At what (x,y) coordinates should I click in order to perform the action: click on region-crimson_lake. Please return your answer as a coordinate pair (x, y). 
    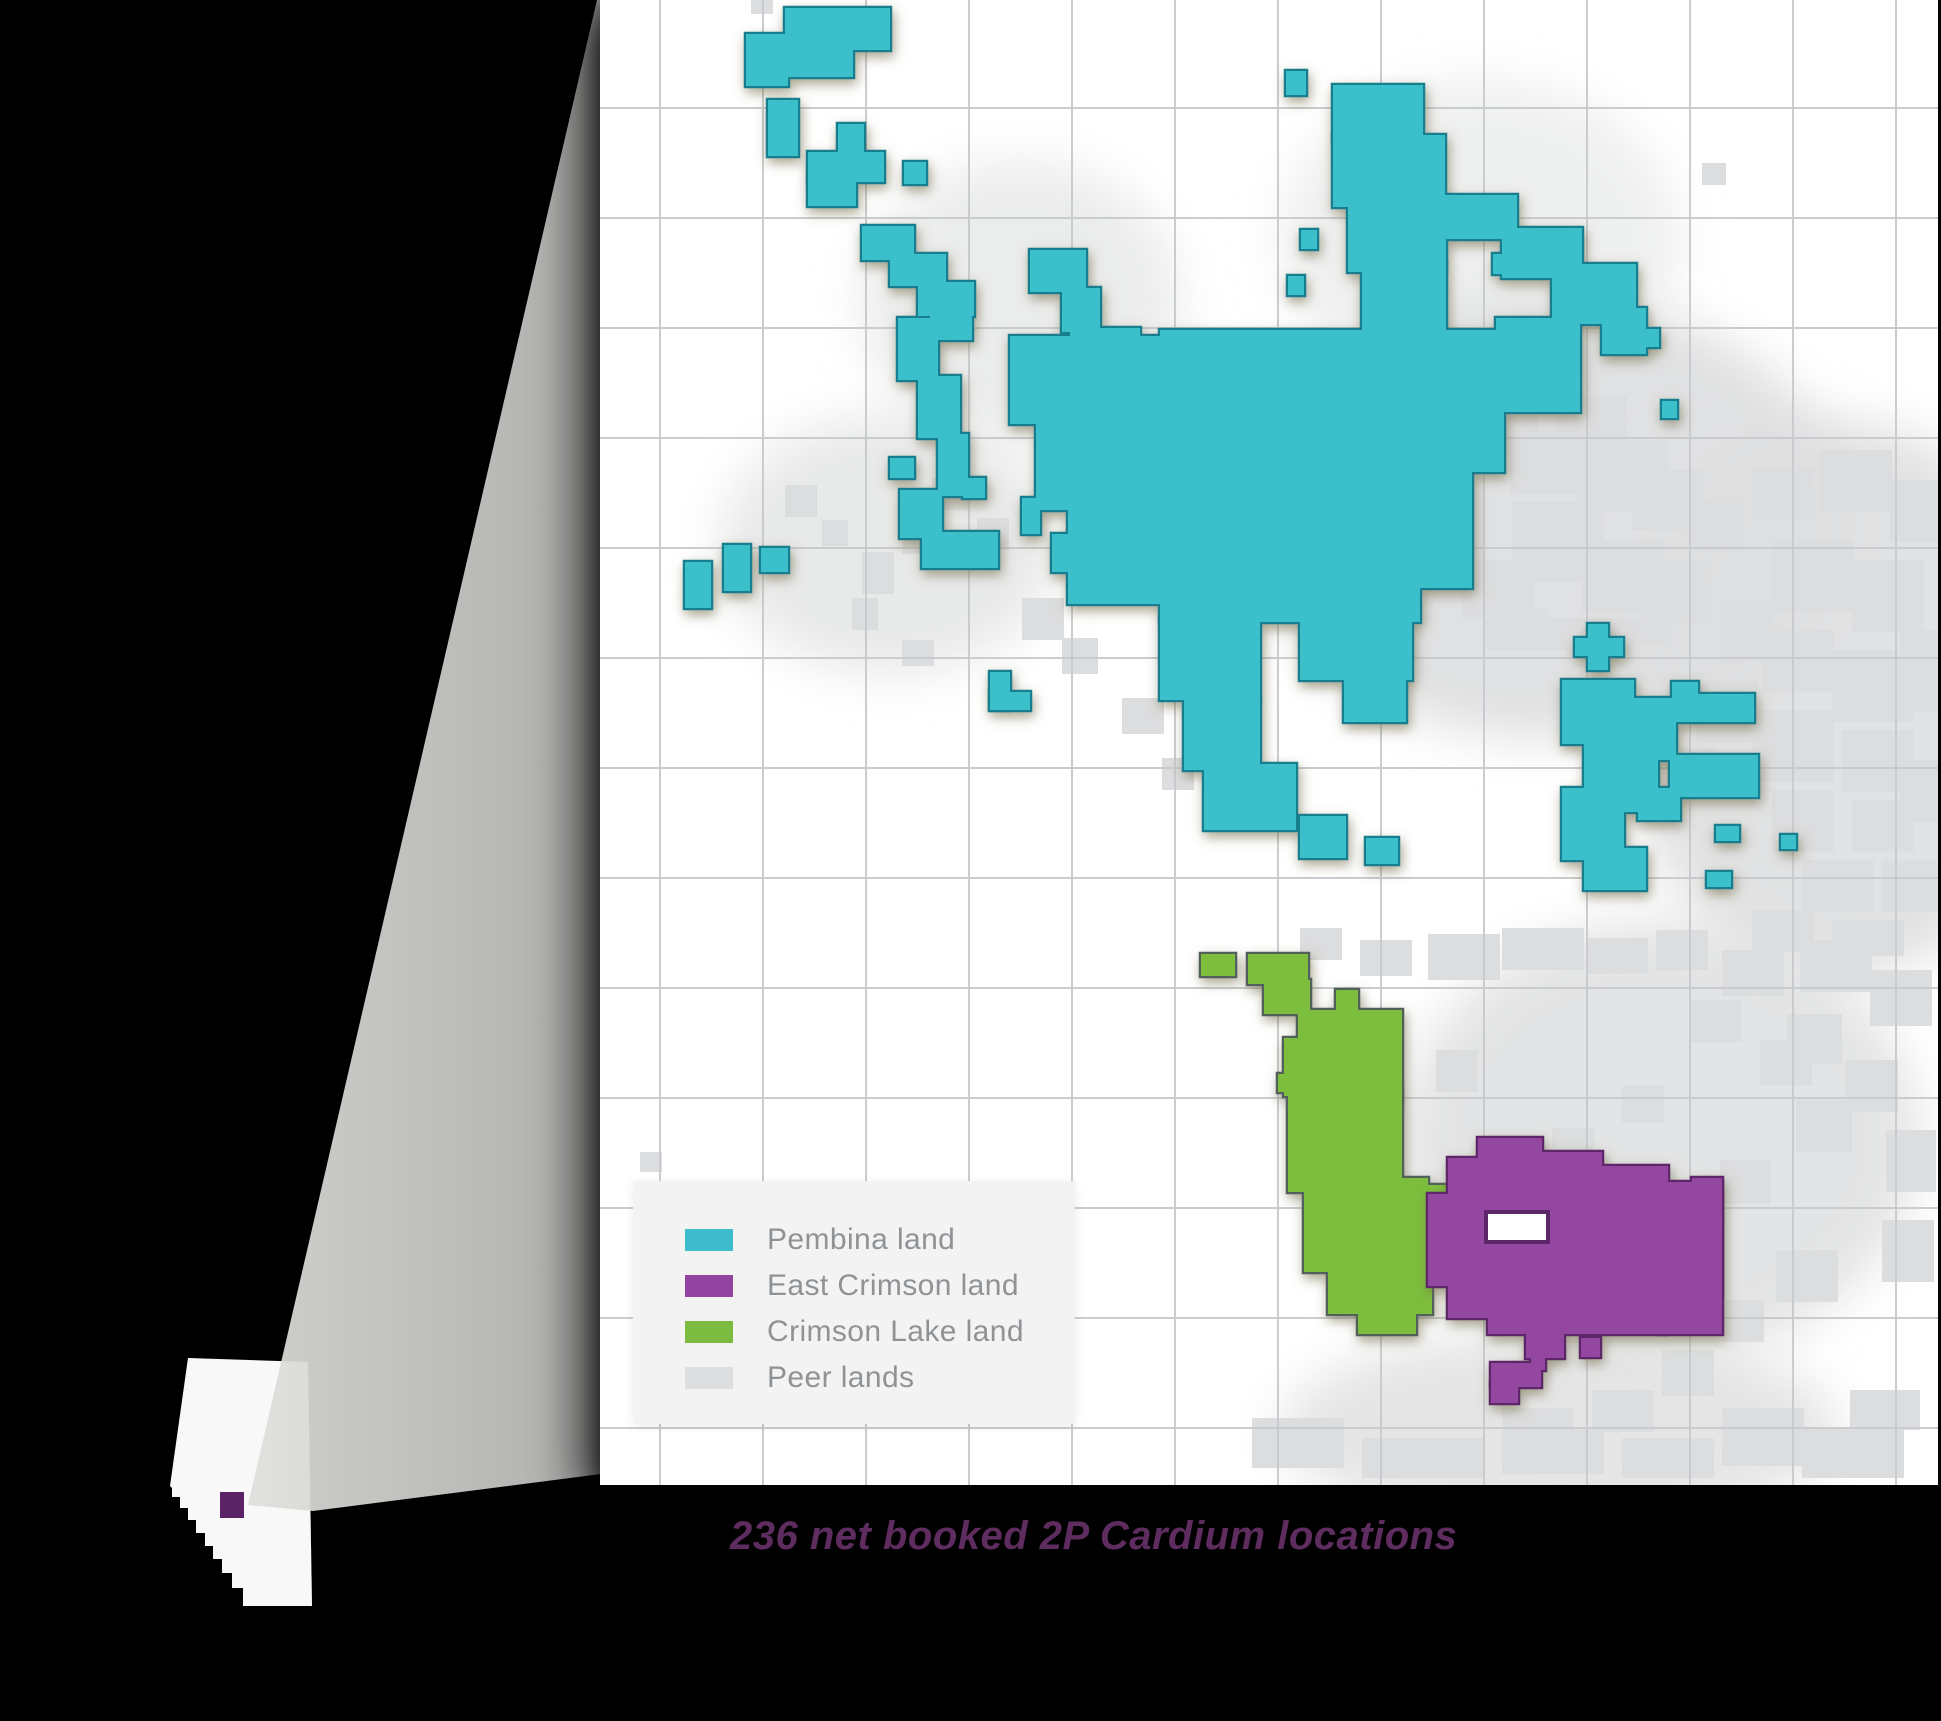
    Looking at the image, I should click on (1325, 1144).